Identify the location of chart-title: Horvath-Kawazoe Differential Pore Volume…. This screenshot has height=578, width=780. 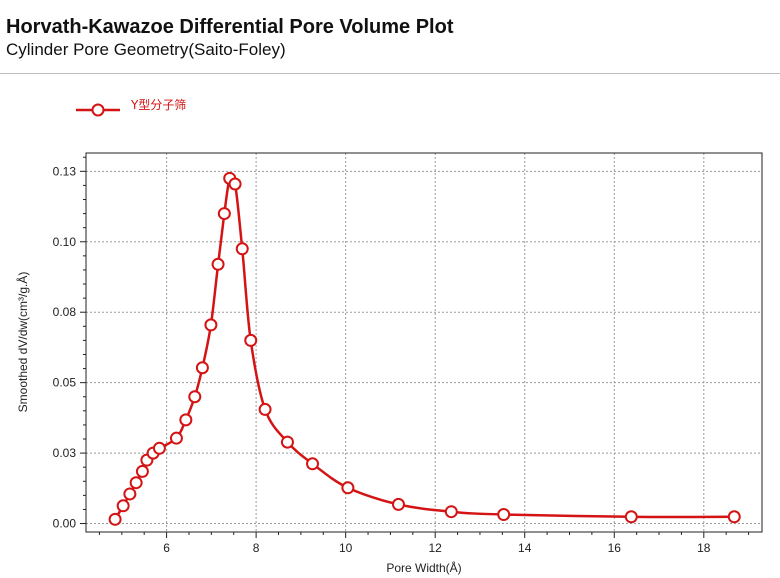
(230, 27).